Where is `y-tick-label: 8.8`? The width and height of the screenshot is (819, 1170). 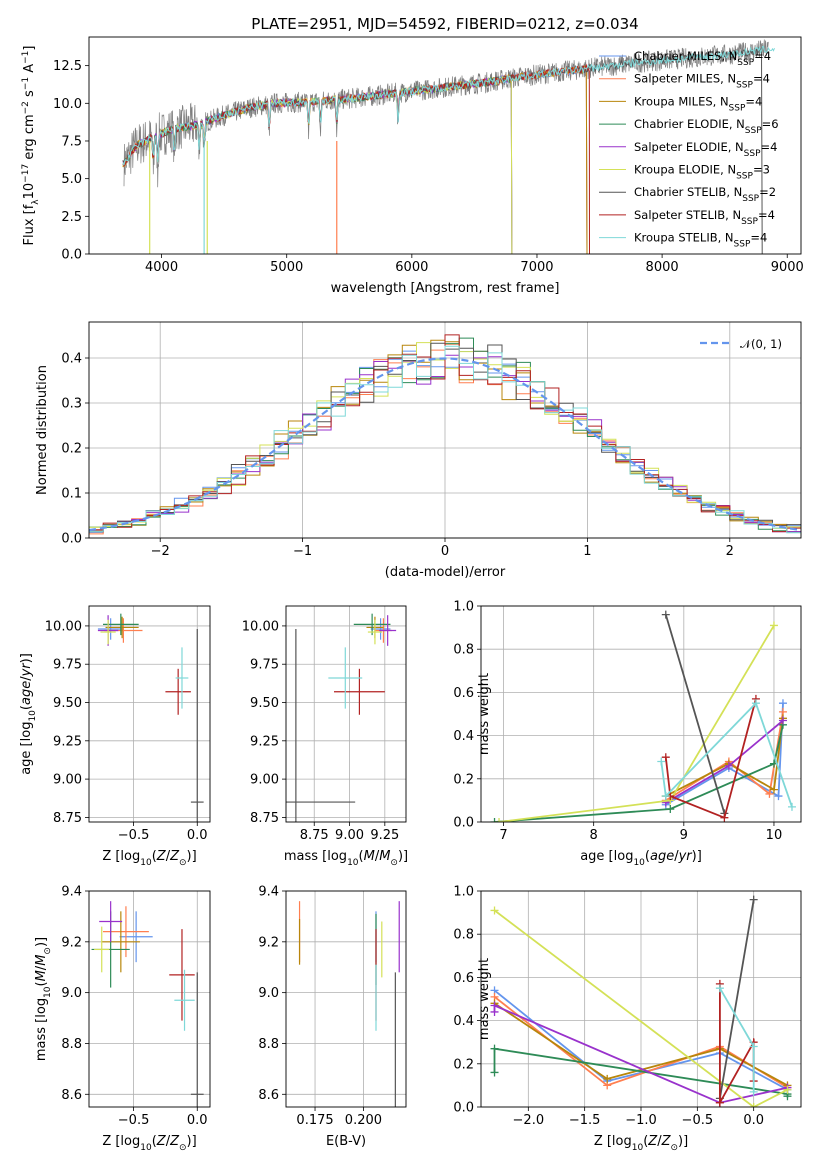 y-tick-label: 8.8 is located at coordinates (71, 1044).